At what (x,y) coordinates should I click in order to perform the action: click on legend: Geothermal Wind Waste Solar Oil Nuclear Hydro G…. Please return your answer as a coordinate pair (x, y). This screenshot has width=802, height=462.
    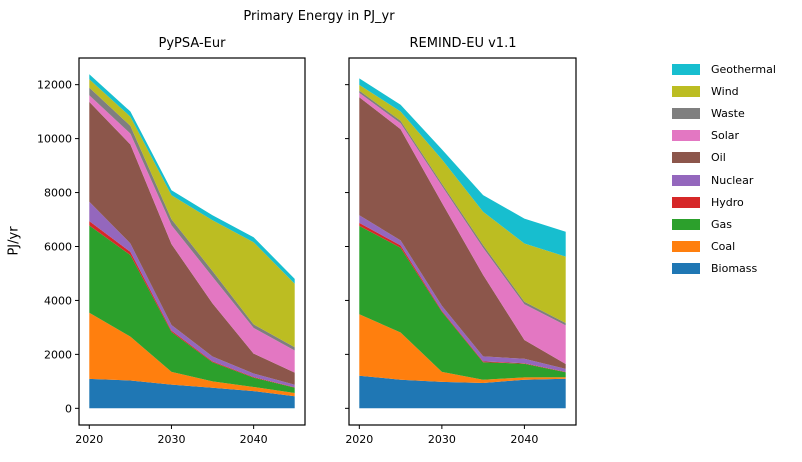
    Looking at the image, I should click on (724, 169).